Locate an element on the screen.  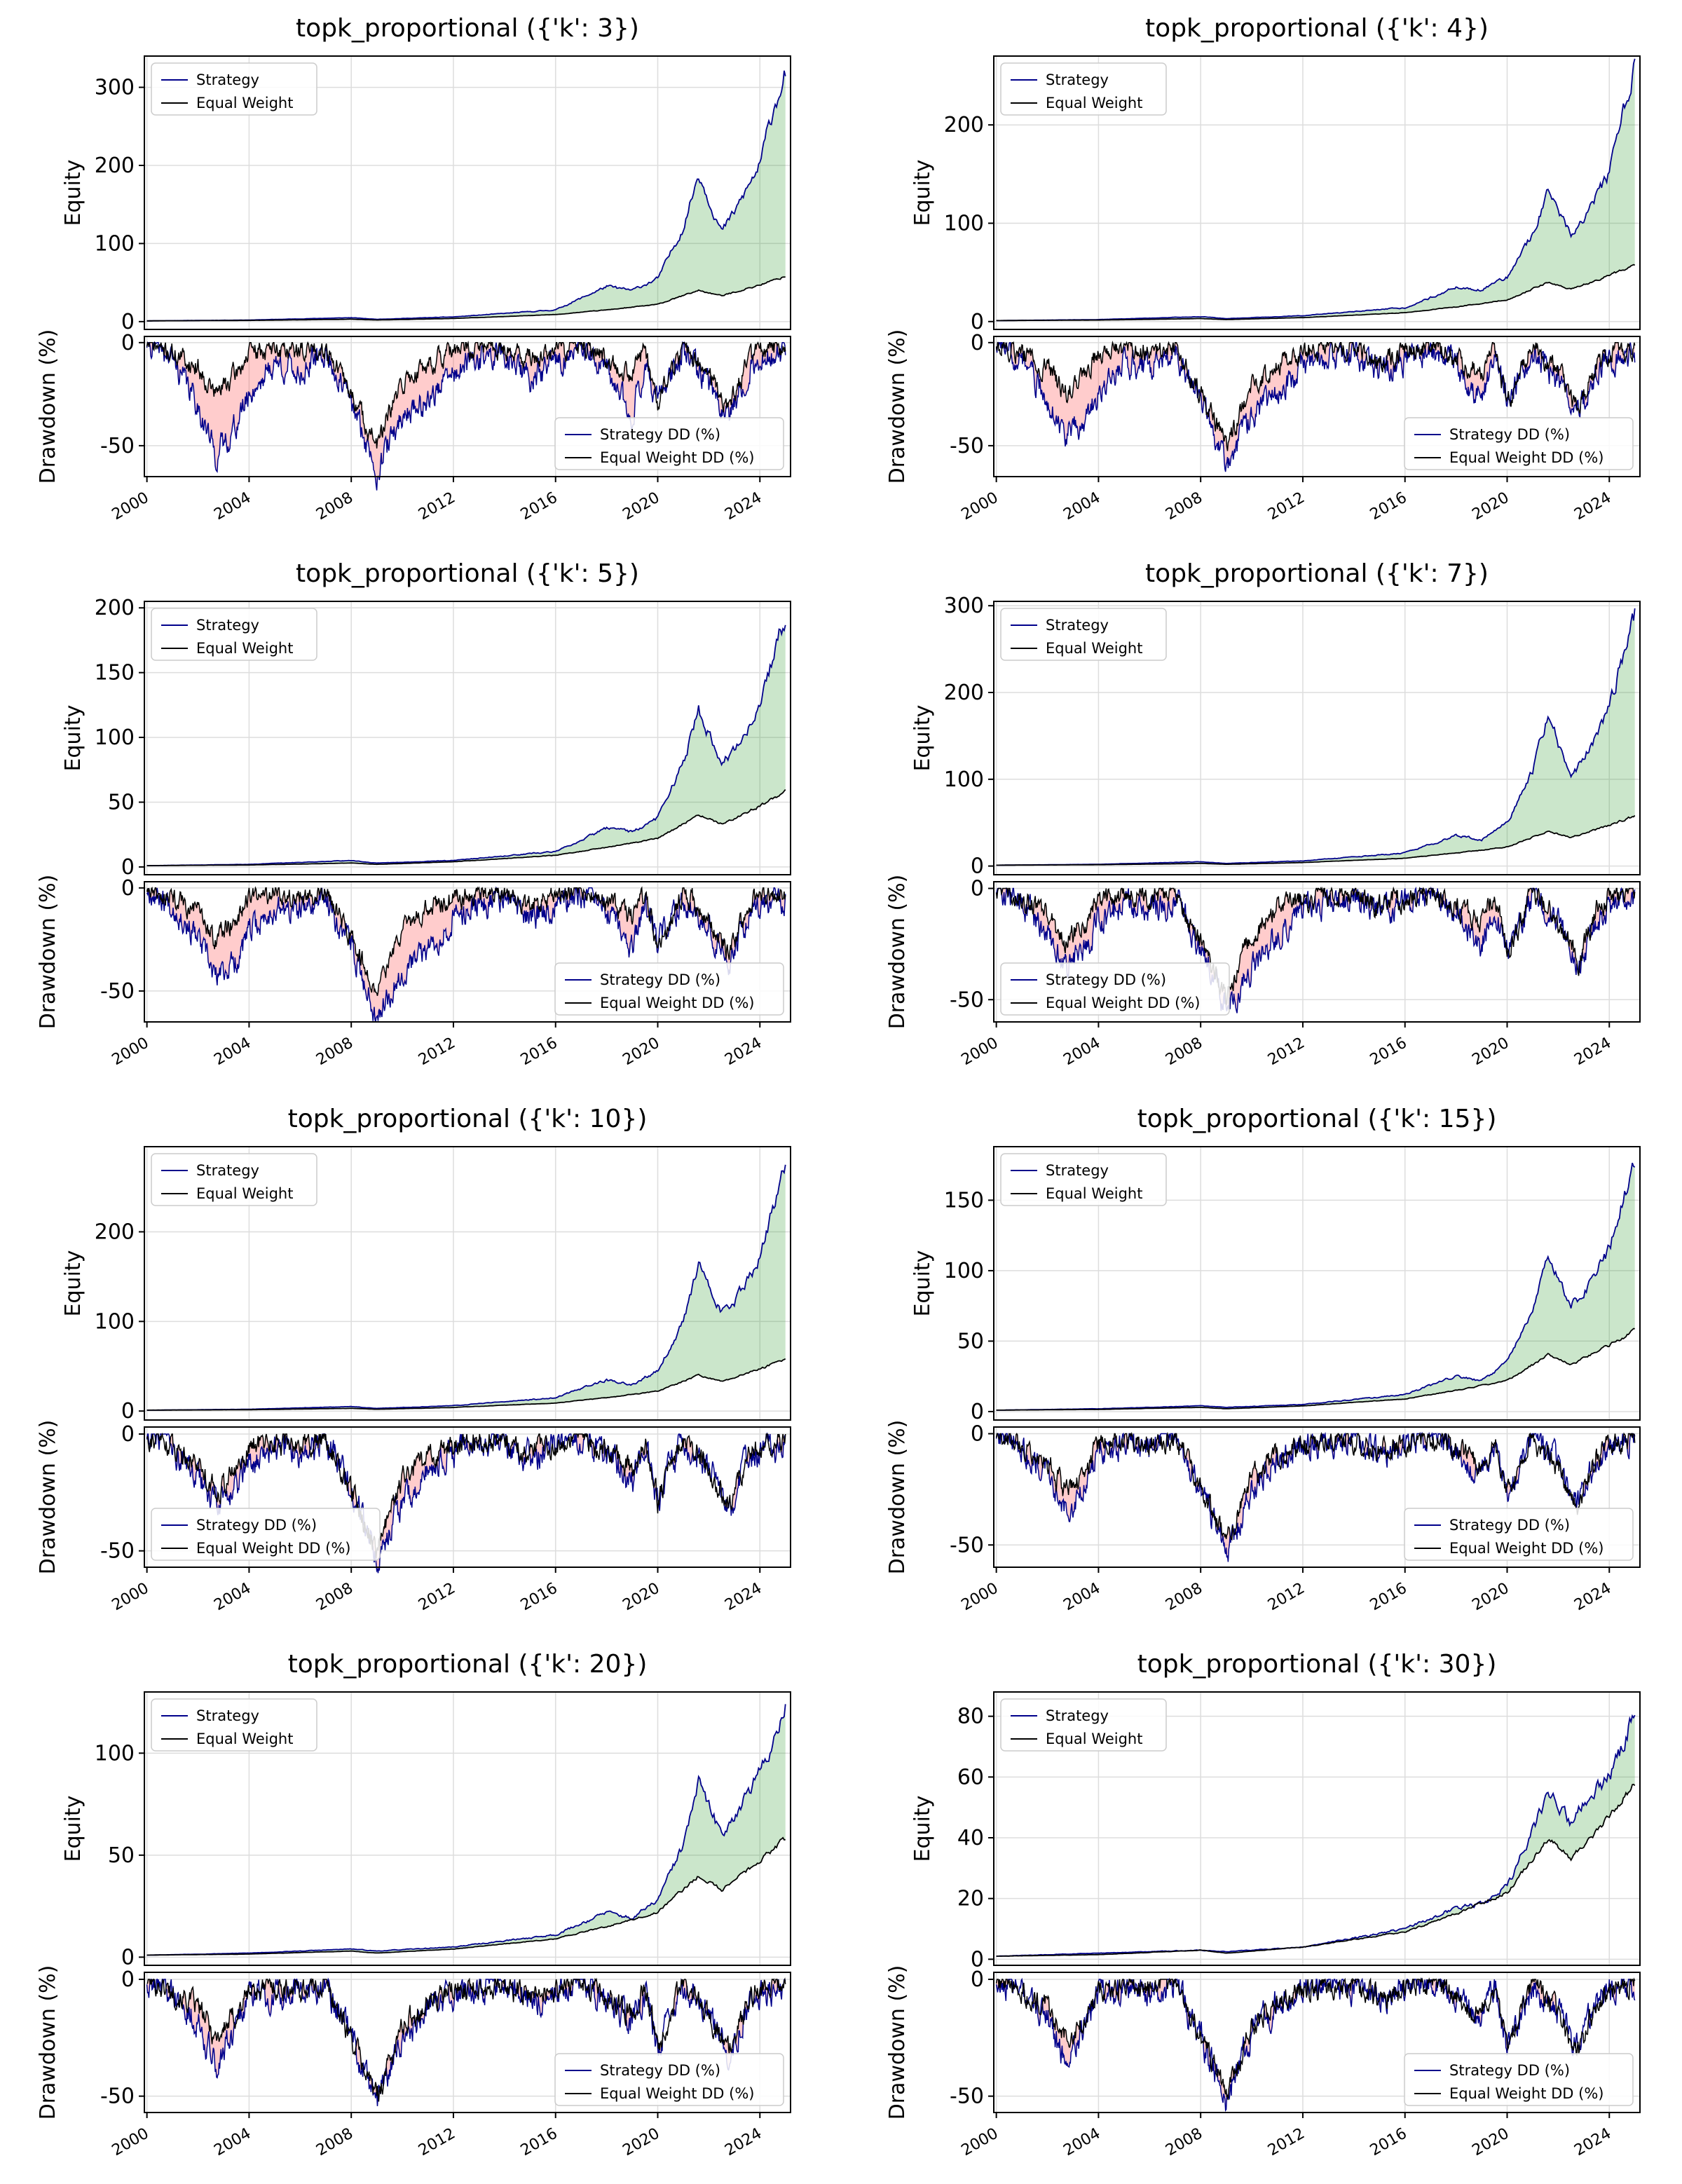
panel-title: topk_proportional ({'k': 7}) is located at coordinates (1317, 573).